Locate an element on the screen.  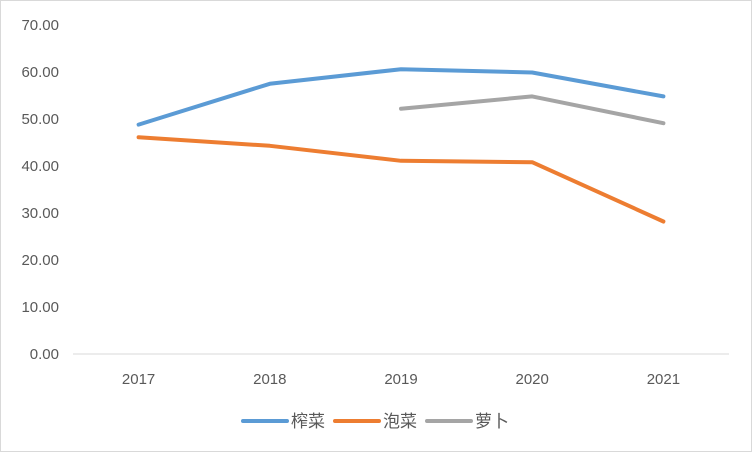
y-tick-label: 50.00 is located at coordinates (40, 119).